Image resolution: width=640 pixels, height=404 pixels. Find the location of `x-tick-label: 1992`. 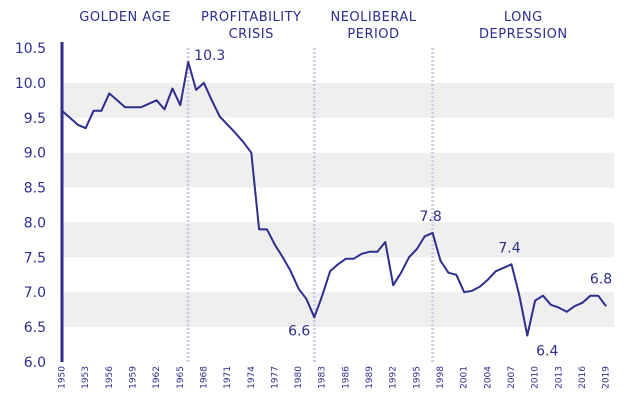

x-tick-label: 1992 is located at coordinates (394, 377).